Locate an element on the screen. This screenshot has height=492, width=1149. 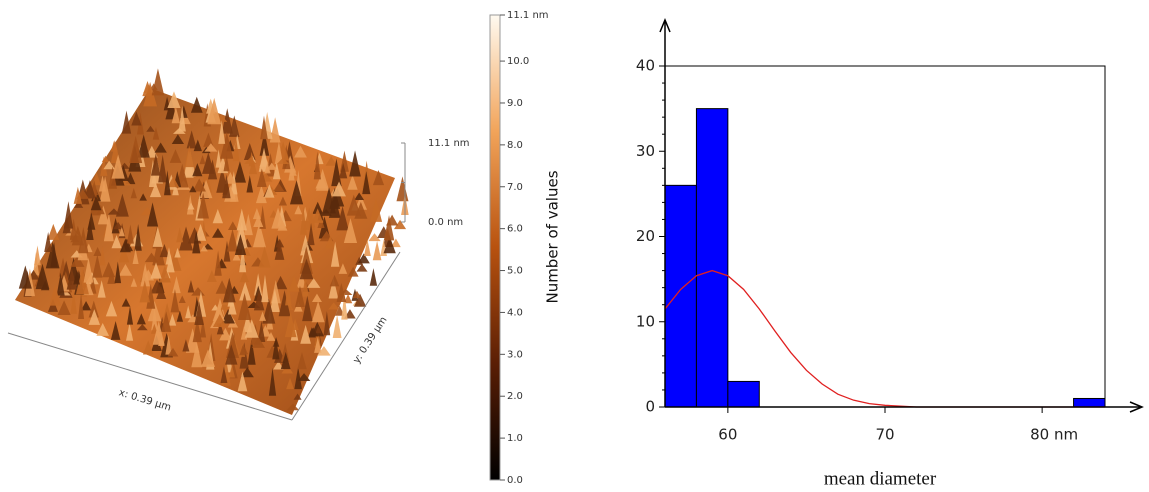
x-axis-arrow is located at coordinates (1136, 407).